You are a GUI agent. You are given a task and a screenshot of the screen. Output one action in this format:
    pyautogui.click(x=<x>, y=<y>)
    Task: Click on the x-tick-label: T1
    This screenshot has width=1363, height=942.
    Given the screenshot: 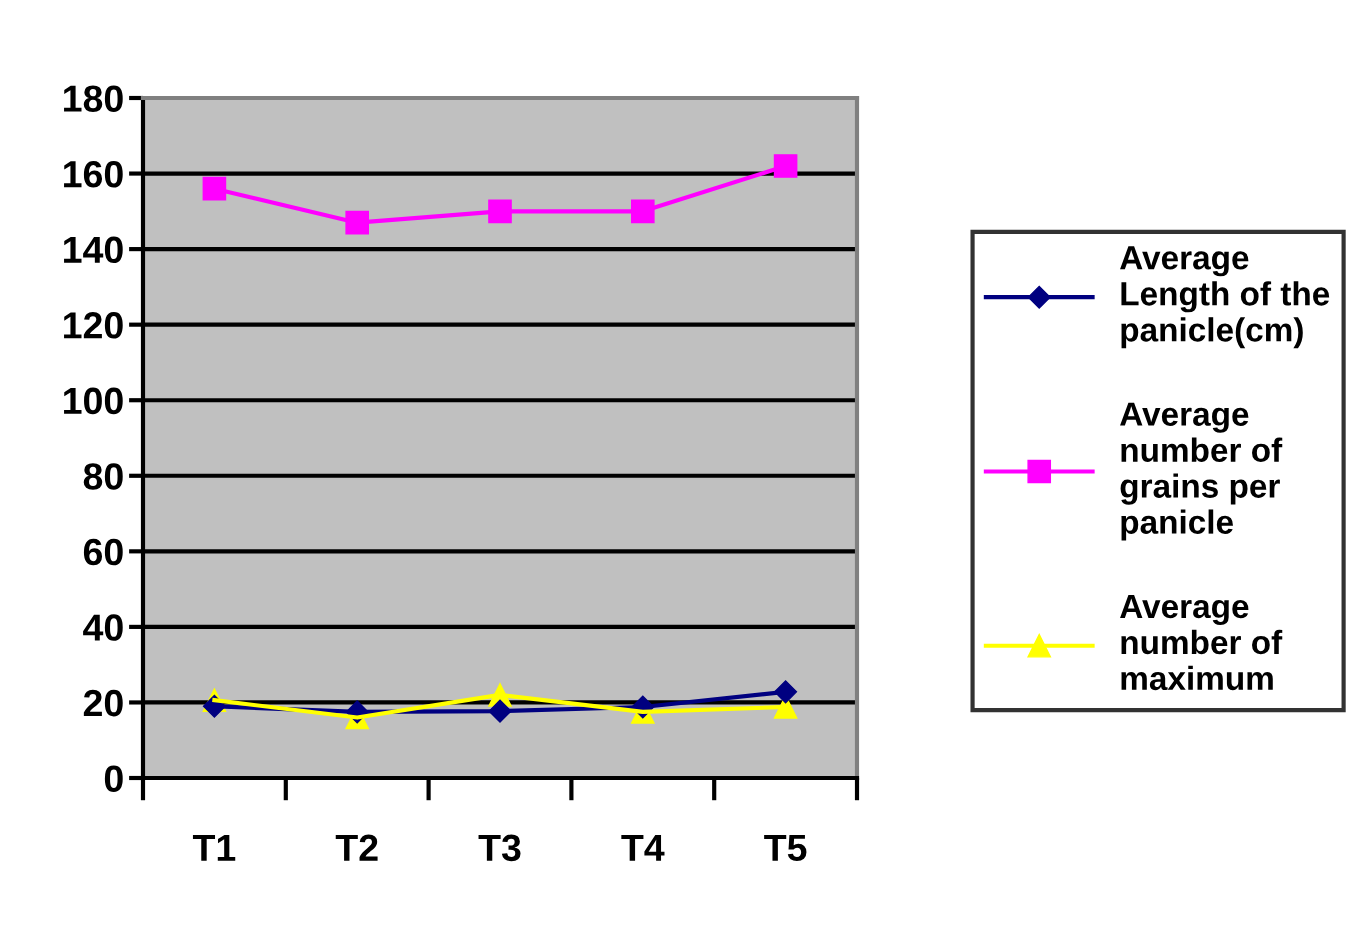 What is the action you would take?
    pyautogui.click(x=214, y=847)
    